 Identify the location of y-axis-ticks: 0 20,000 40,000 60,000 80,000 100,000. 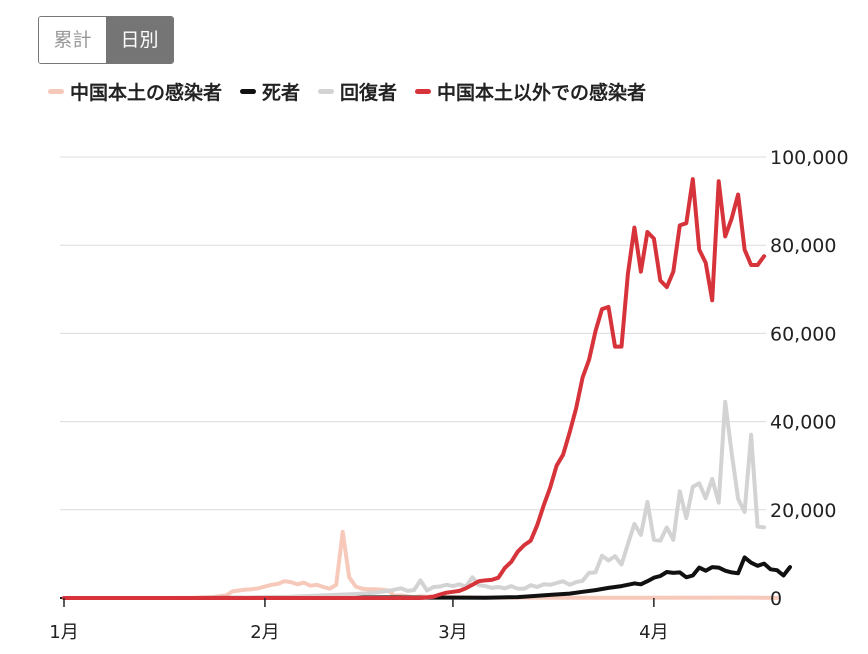
(809, 378).